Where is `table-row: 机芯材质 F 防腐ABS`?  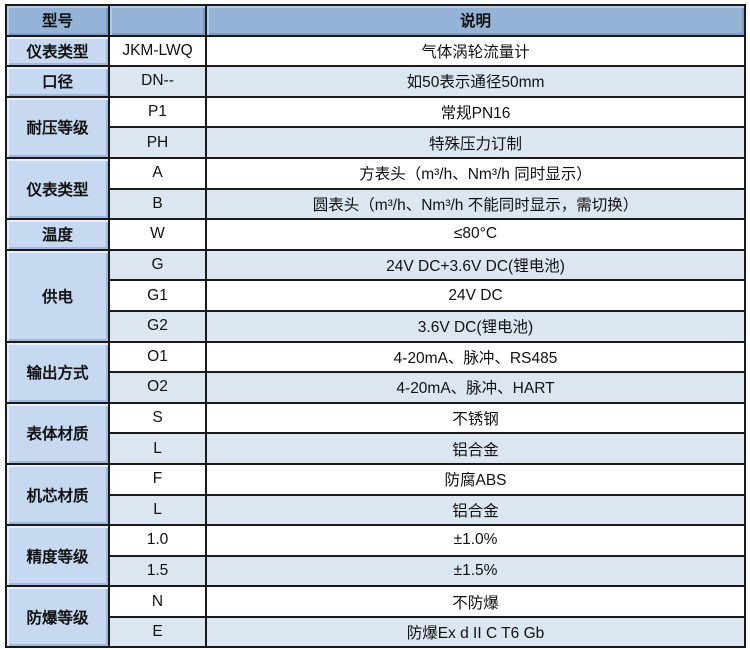
table-row: 机芯材质 F 防腐ABS is located at coordinates (375, 494).